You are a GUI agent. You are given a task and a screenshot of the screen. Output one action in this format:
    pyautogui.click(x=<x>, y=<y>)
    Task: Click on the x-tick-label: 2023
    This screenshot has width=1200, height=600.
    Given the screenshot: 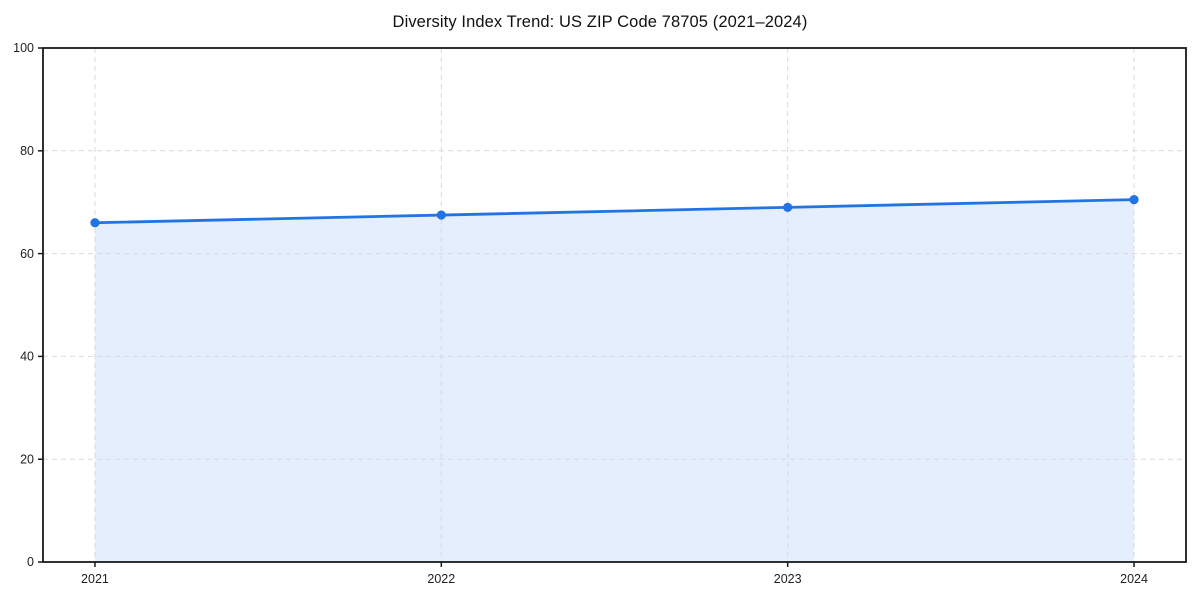 What is the action you would take?
    pyautogui.click(x=788, y=579)
    